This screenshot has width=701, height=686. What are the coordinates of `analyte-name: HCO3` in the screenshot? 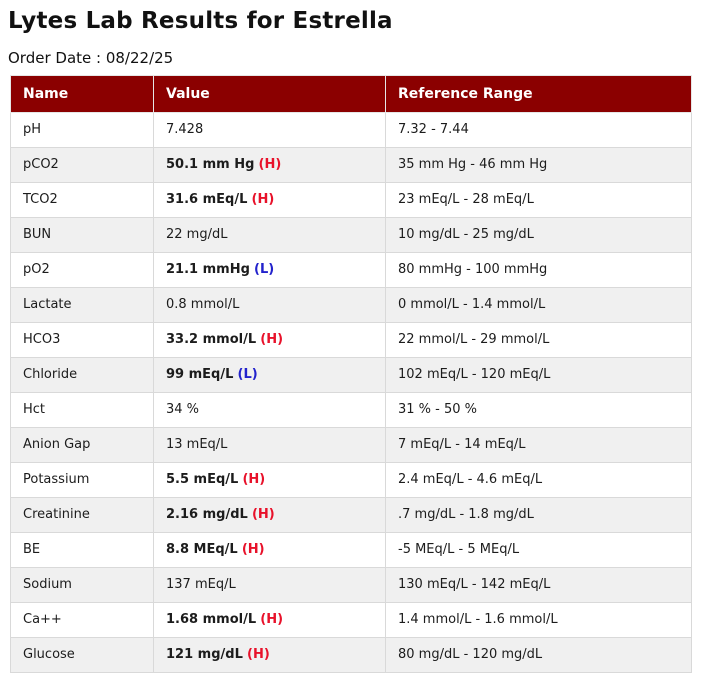 It's located at (82, 339).